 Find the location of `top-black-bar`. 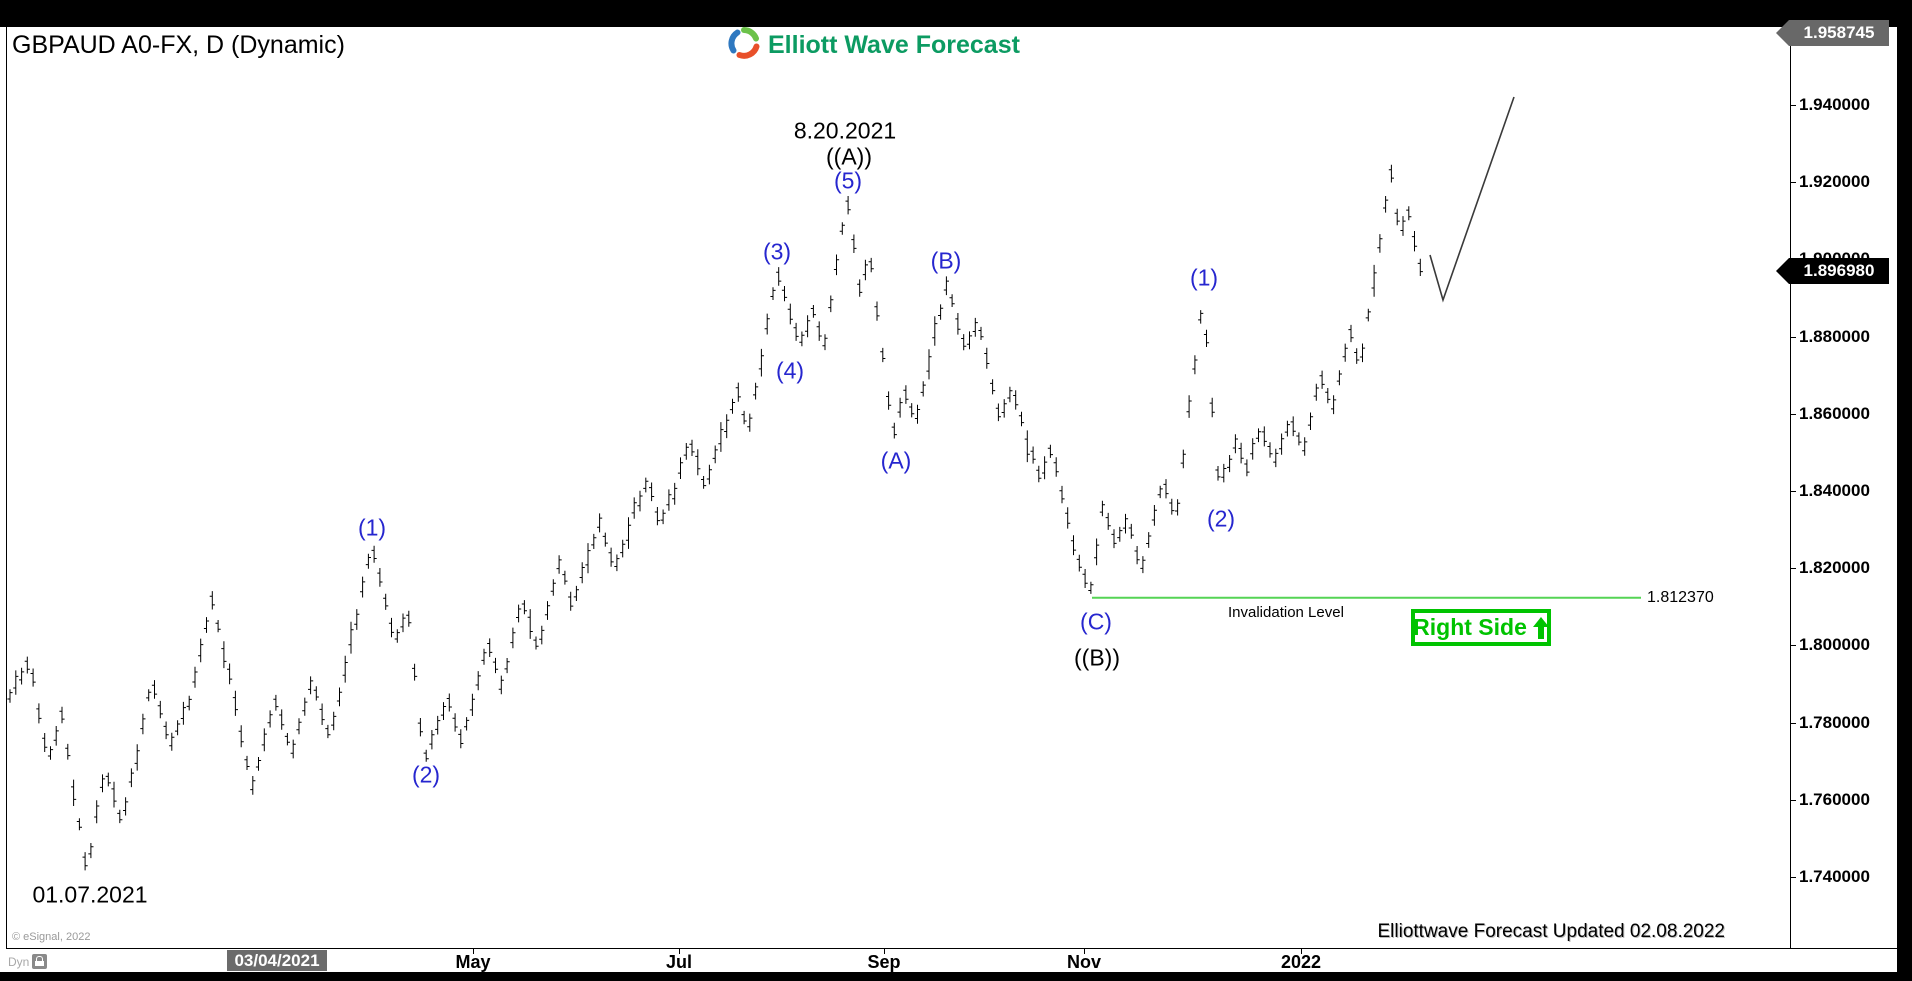

top-black-bar is located at coordinates (956, 13).